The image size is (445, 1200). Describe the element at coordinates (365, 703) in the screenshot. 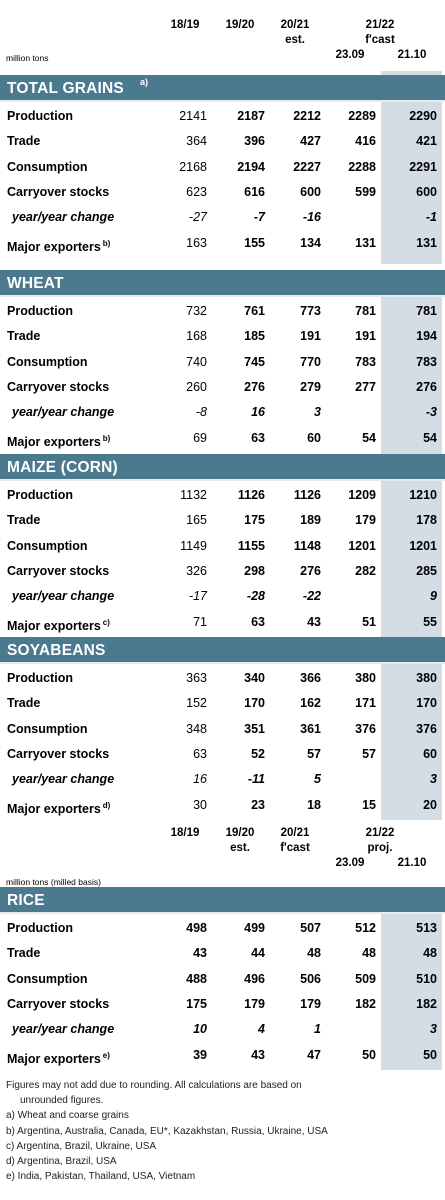

I see `table-cell: 171` at that location.